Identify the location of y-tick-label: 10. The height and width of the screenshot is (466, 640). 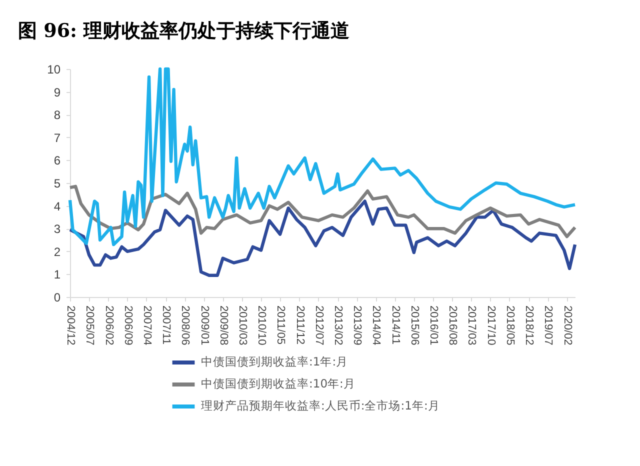
(54, 69).